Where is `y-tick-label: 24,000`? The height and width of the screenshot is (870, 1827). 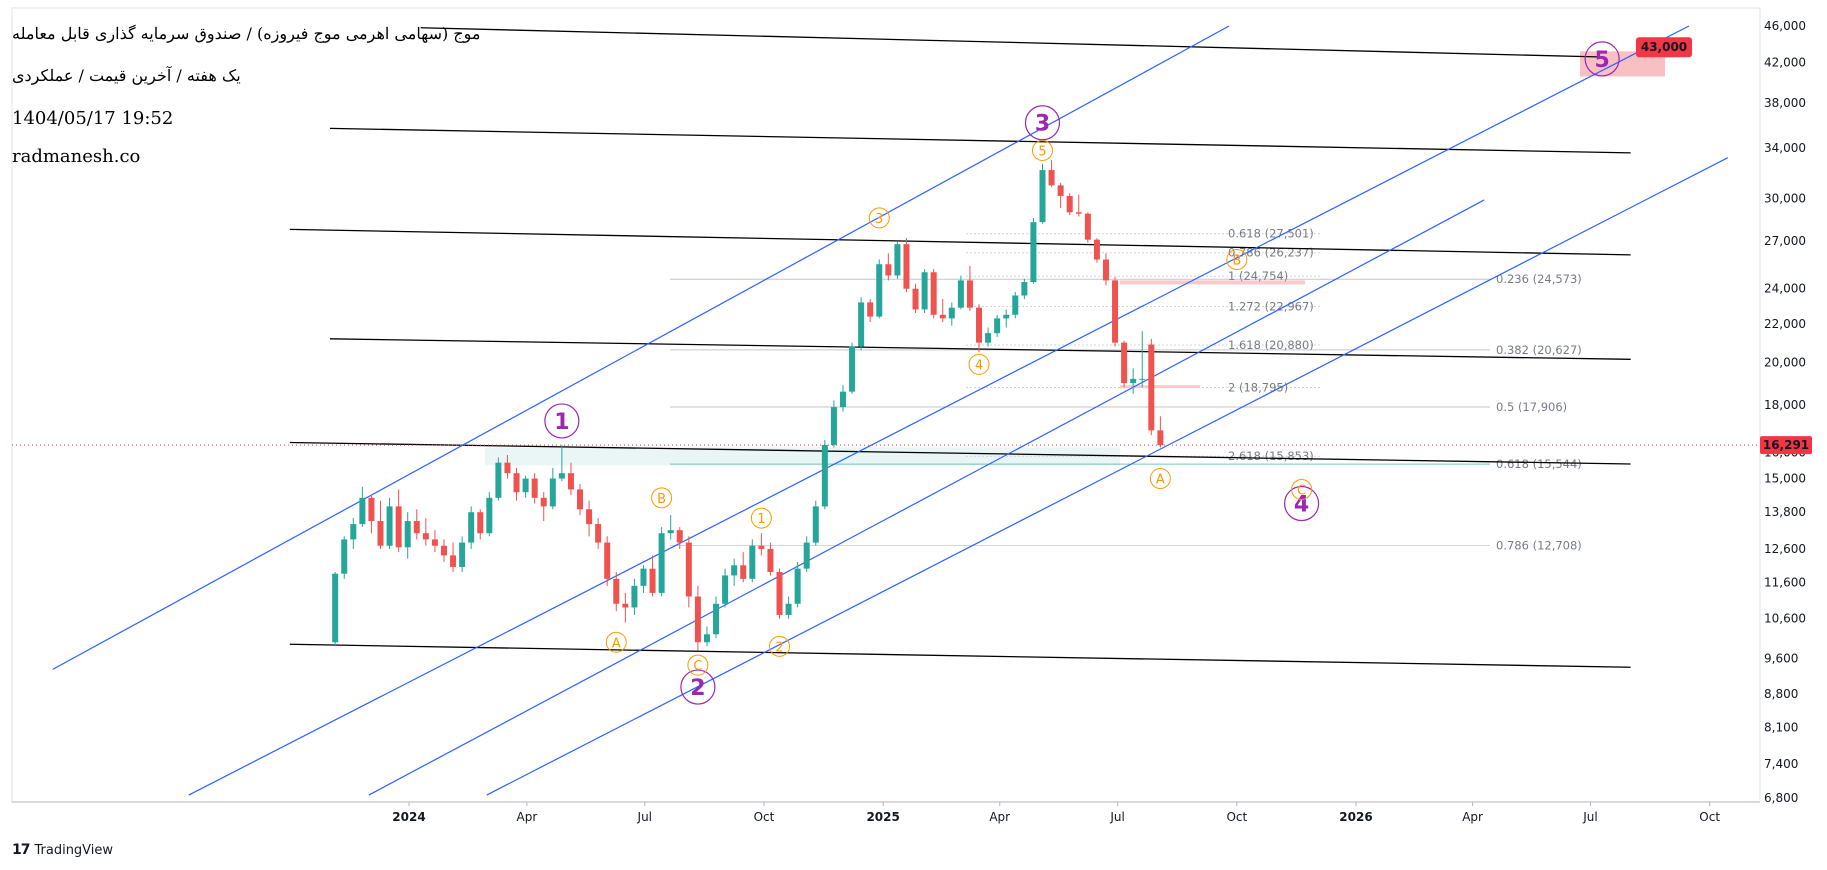
y-tick-label: 24,000 is located at coordinates (1785, 289).